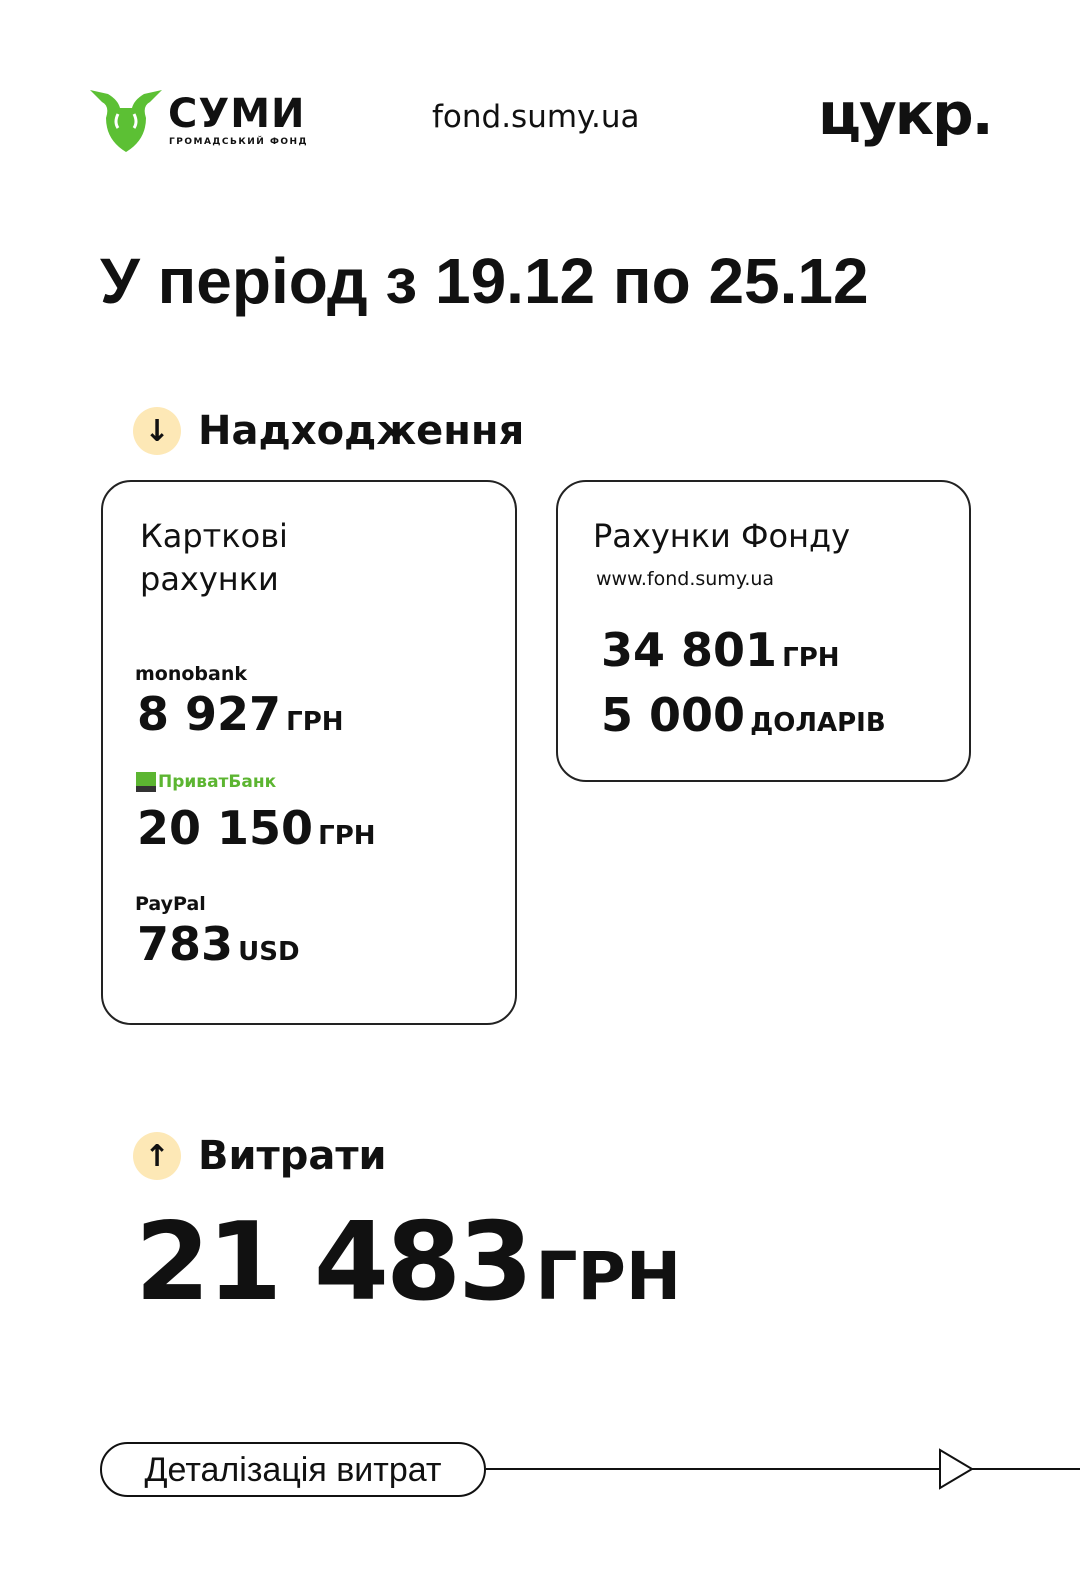 The image size is (1080, 1580). What do you see at coordinates (292, 1156) in the screenshot?
I see `expenses-heading: Витрати` at bounding box center [292, 1156].